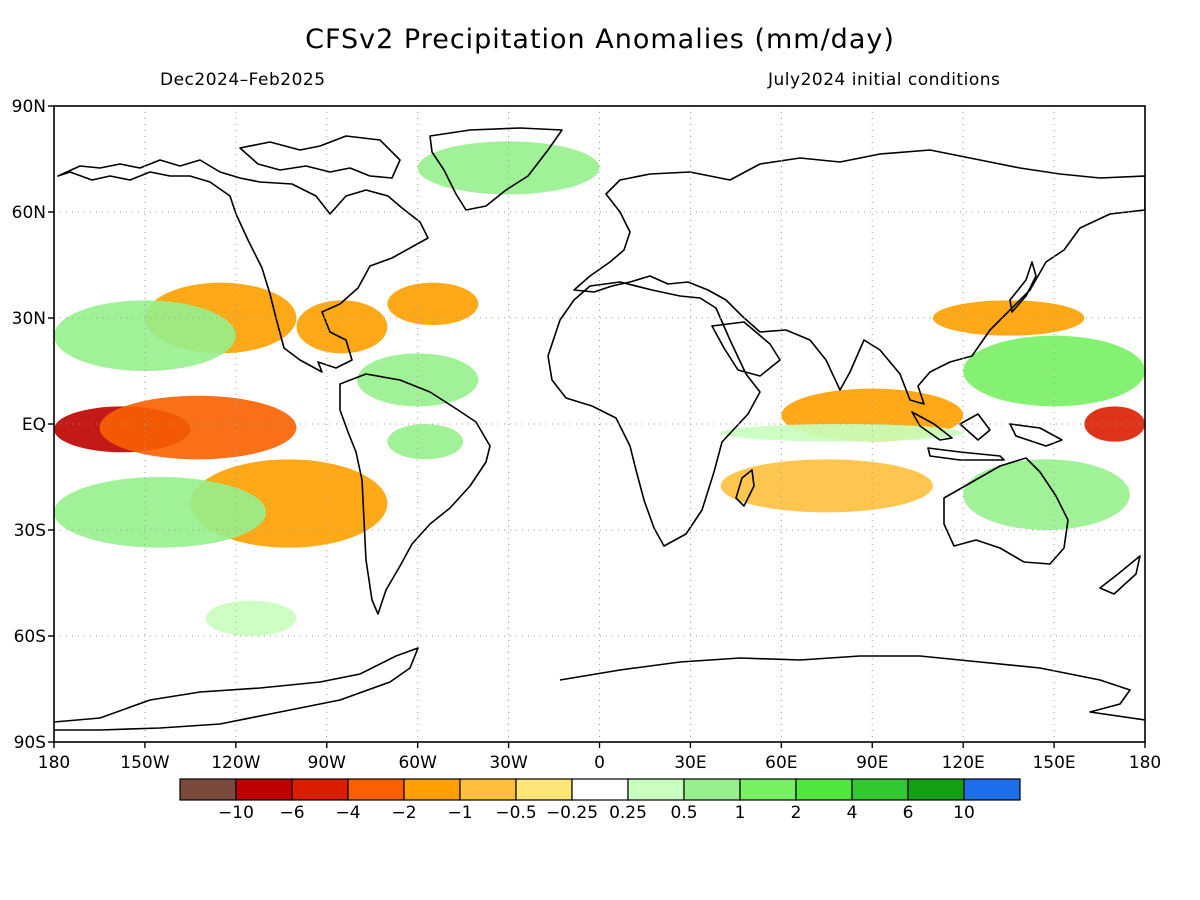  What do you see at coordinates (403, 813) in the screenshot?
I see `colorbar-label: −2` at bounding box center [403, 813].